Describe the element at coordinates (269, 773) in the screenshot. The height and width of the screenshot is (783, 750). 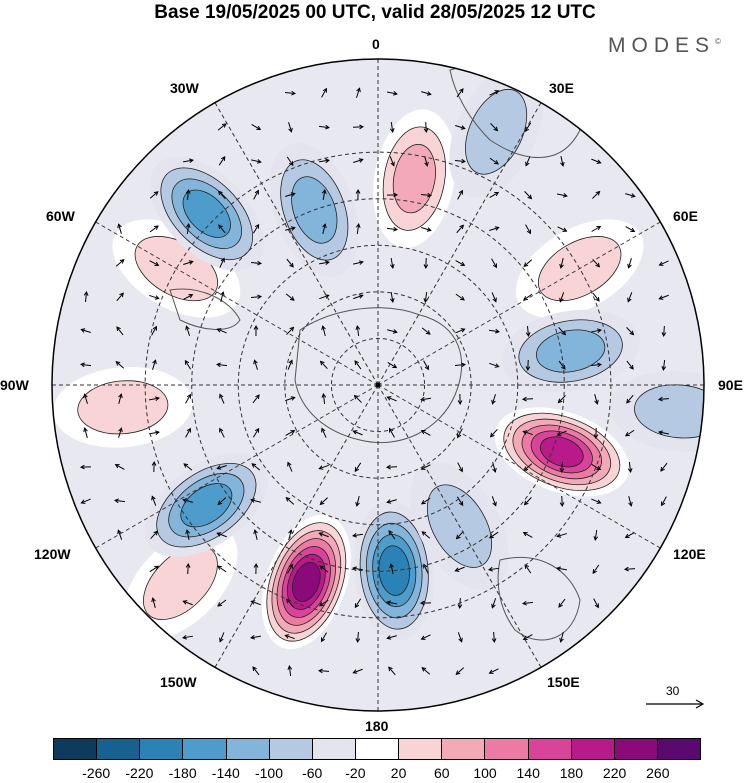
I see `colorbar-tick-label: -100` at that location.